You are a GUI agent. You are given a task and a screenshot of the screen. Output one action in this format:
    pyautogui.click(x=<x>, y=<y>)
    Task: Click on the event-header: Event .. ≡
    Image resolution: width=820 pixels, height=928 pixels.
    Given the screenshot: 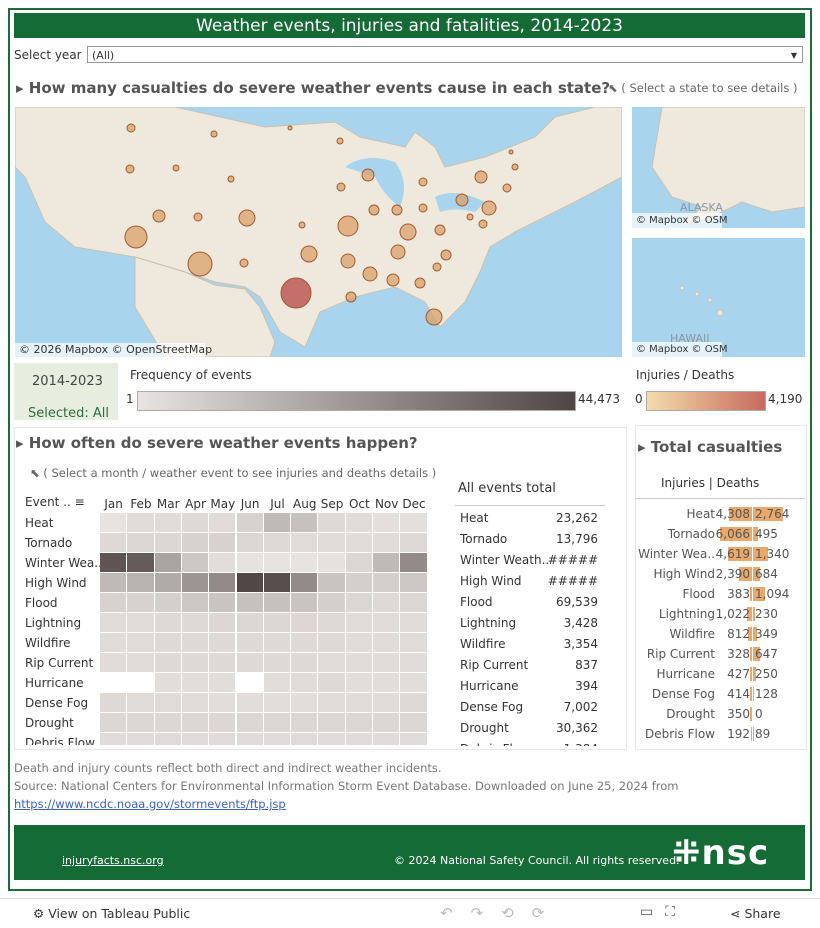 What is the action you would take?
    pyautogui.click(x=55, y=502)
    